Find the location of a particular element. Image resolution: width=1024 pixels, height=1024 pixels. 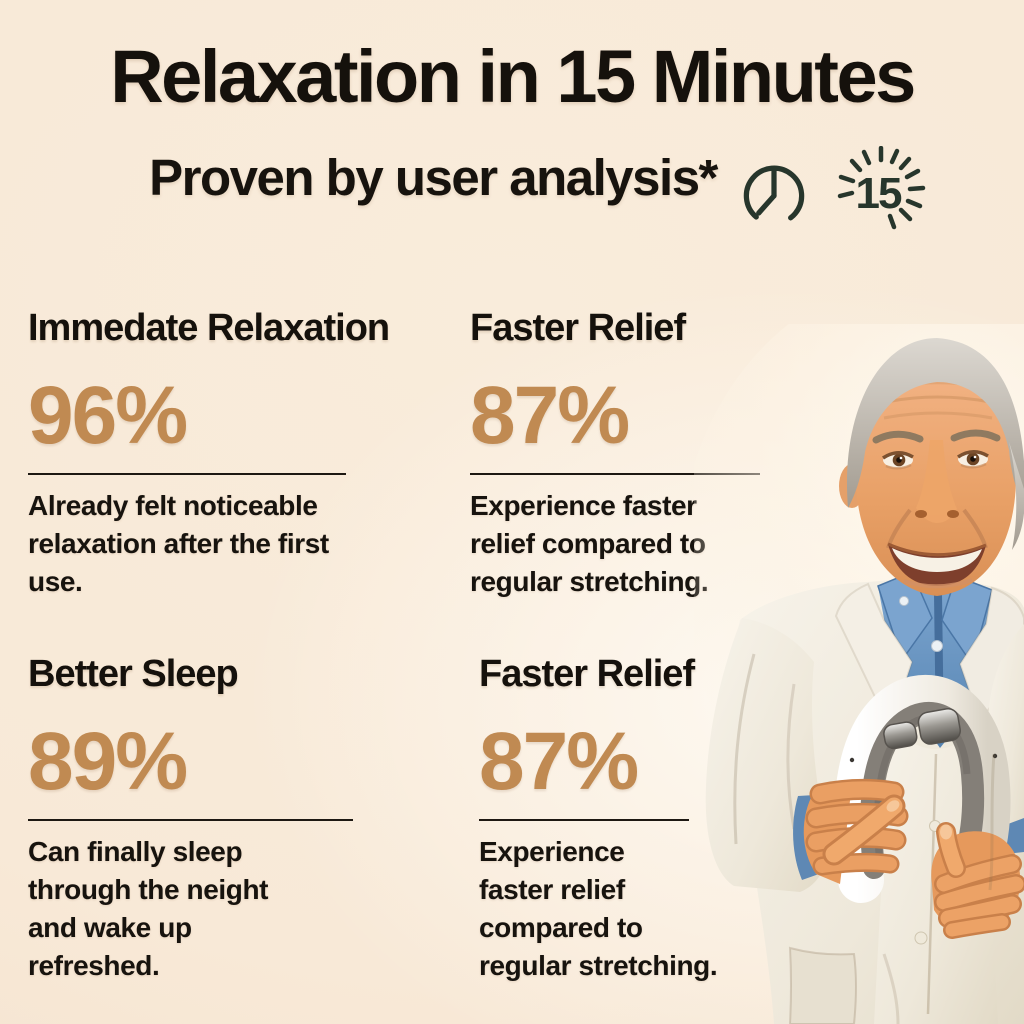

timer-badge-number: 15 is located at coordinates (878, 193).